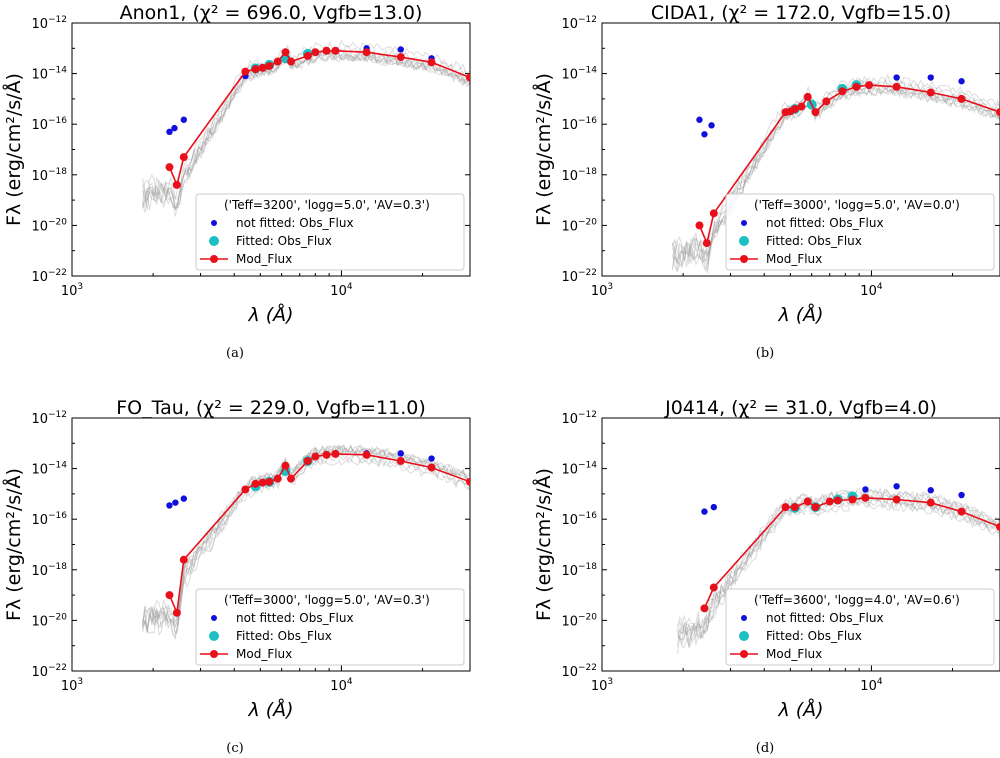 This screenshot has width=1000, height=758. What do you see at coordinates (49, 469) in the screenshot?
I see `y-tick-label: 10−14` at bounding box center [49, 469].